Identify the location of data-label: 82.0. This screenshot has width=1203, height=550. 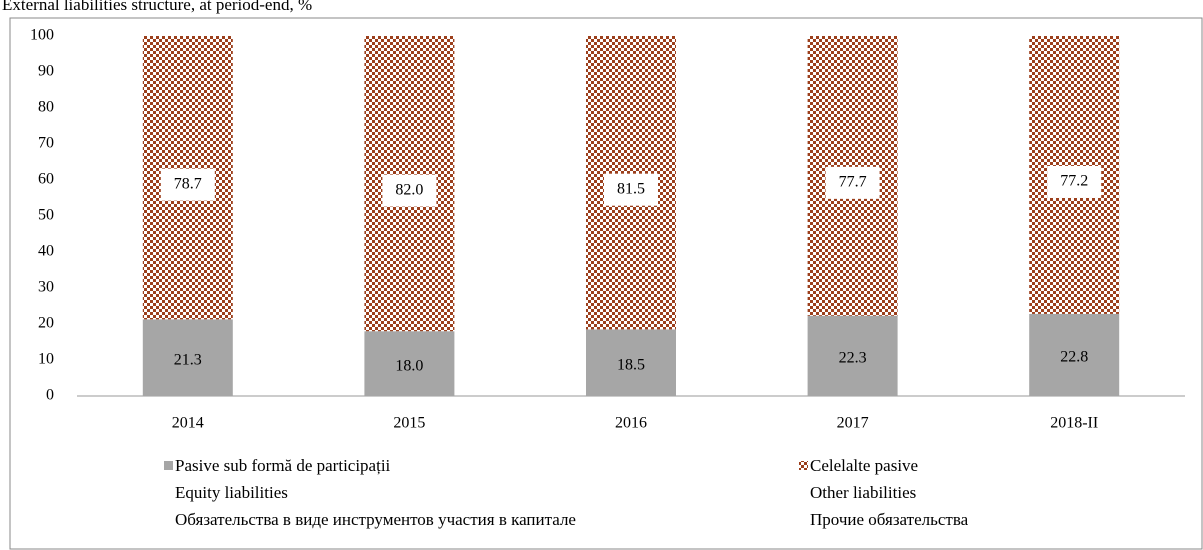
(409, 189).